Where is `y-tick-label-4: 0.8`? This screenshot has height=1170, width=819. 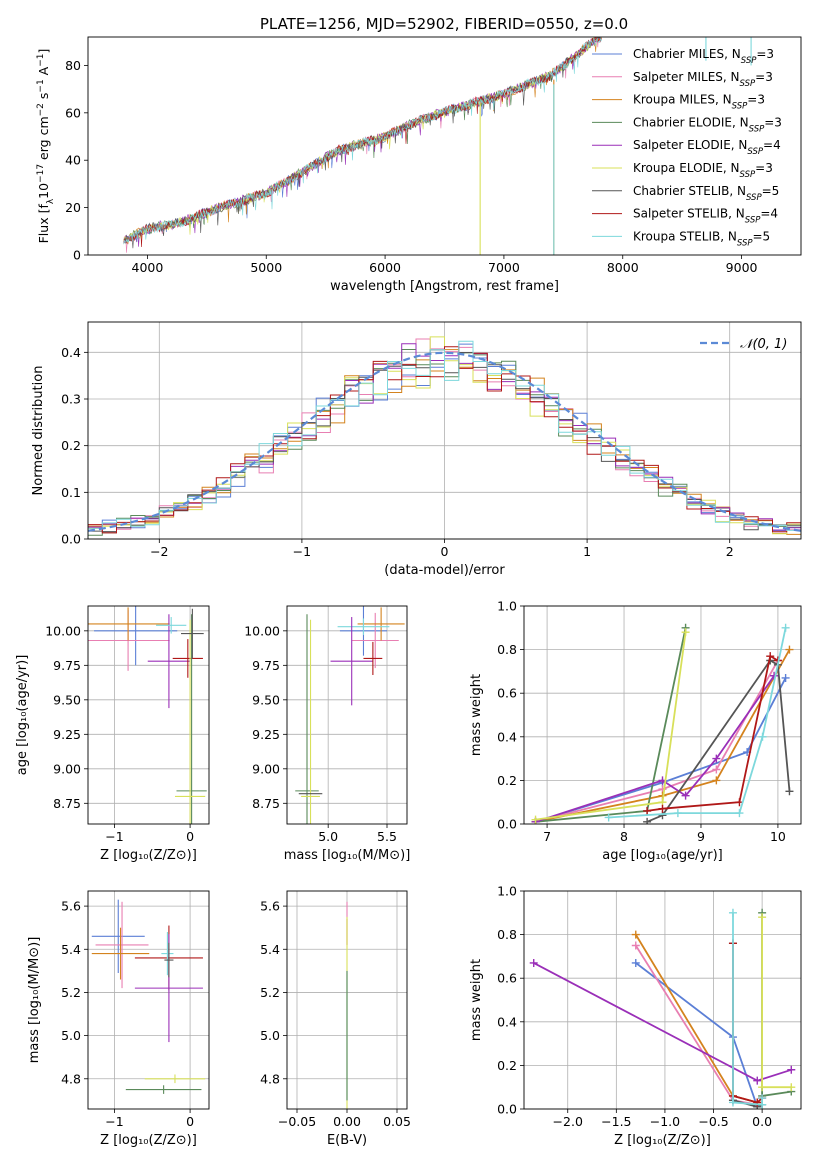
y-tick-label-4: 0.8 is located at coordinates (507, 934).